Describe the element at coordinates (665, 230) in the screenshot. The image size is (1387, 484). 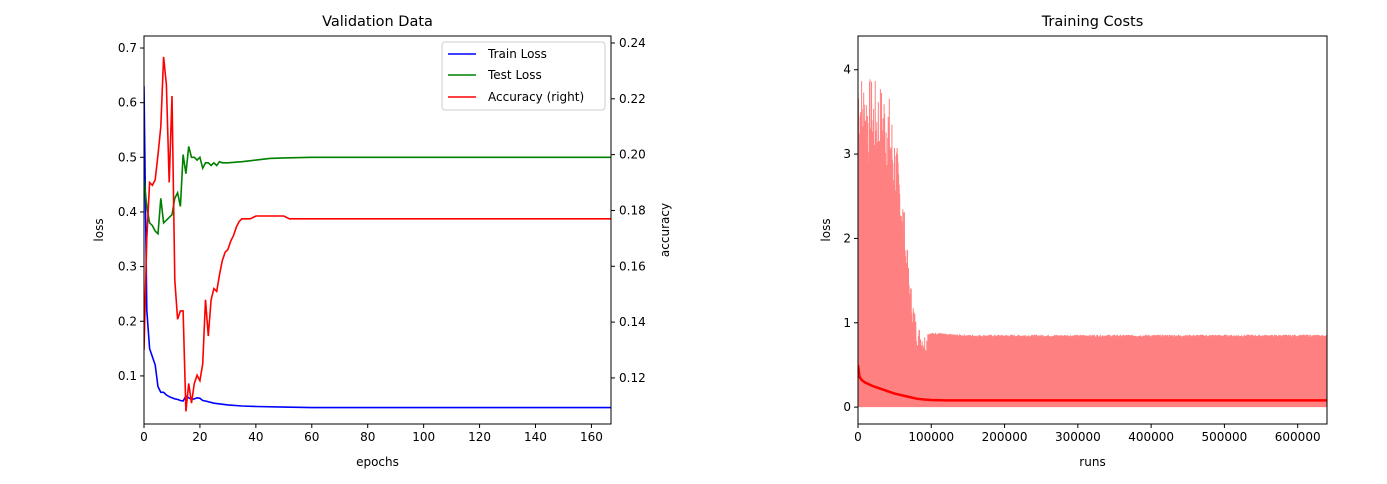
I see `validation-y2-label: accuracy` at that location.